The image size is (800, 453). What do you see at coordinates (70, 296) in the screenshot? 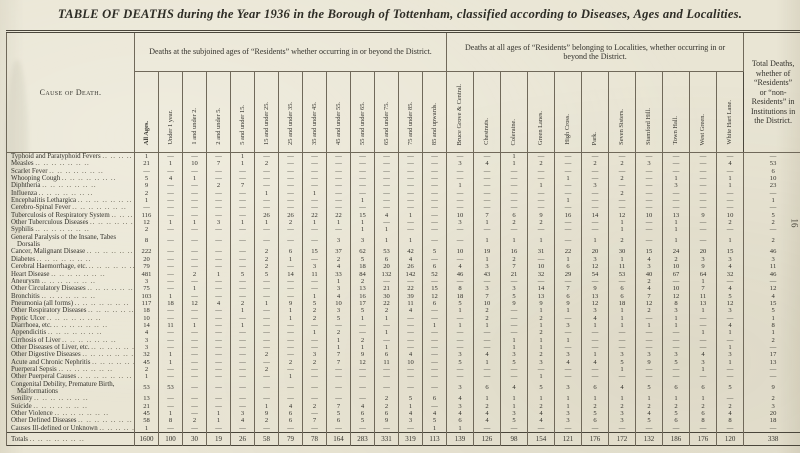
I see `cause-label: Bronchitis .. .. .. .. .. .. ..` at bounding box center [70, 296].